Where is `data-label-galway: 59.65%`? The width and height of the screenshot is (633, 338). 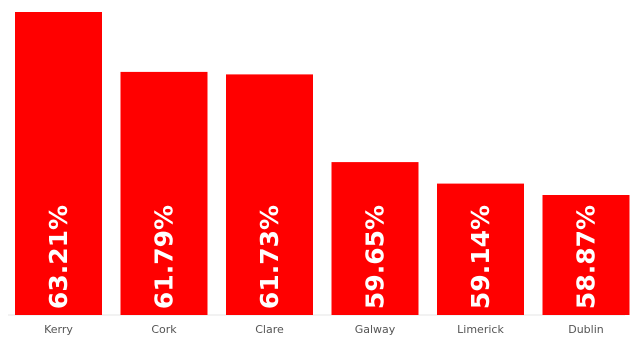
data-label-galway: 59.65% is located at coordinates (375, 257).